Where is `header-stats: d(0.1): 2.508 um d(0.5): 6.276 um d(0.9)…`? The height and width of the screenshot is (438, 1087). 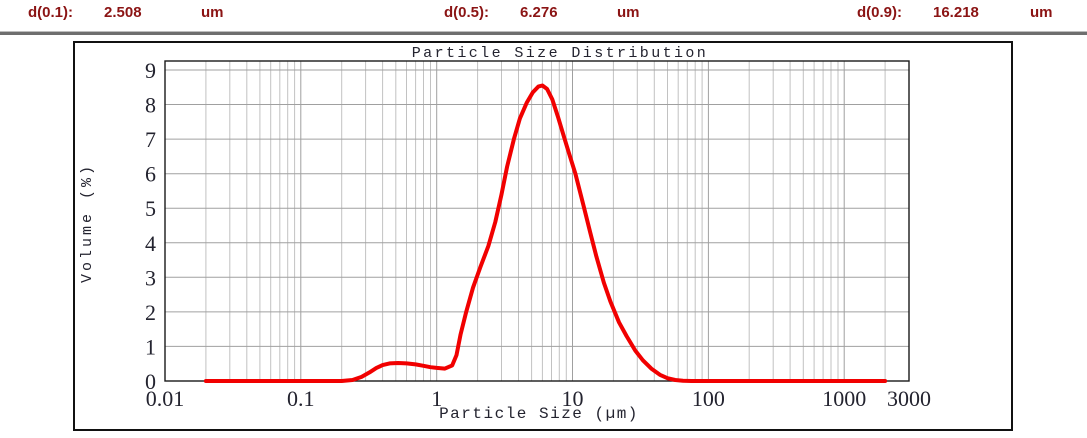 header-stats: d(0.1): 2.508 um d(0.5): 6.276 um d(0.9)… is located at coordinates (543, 17).